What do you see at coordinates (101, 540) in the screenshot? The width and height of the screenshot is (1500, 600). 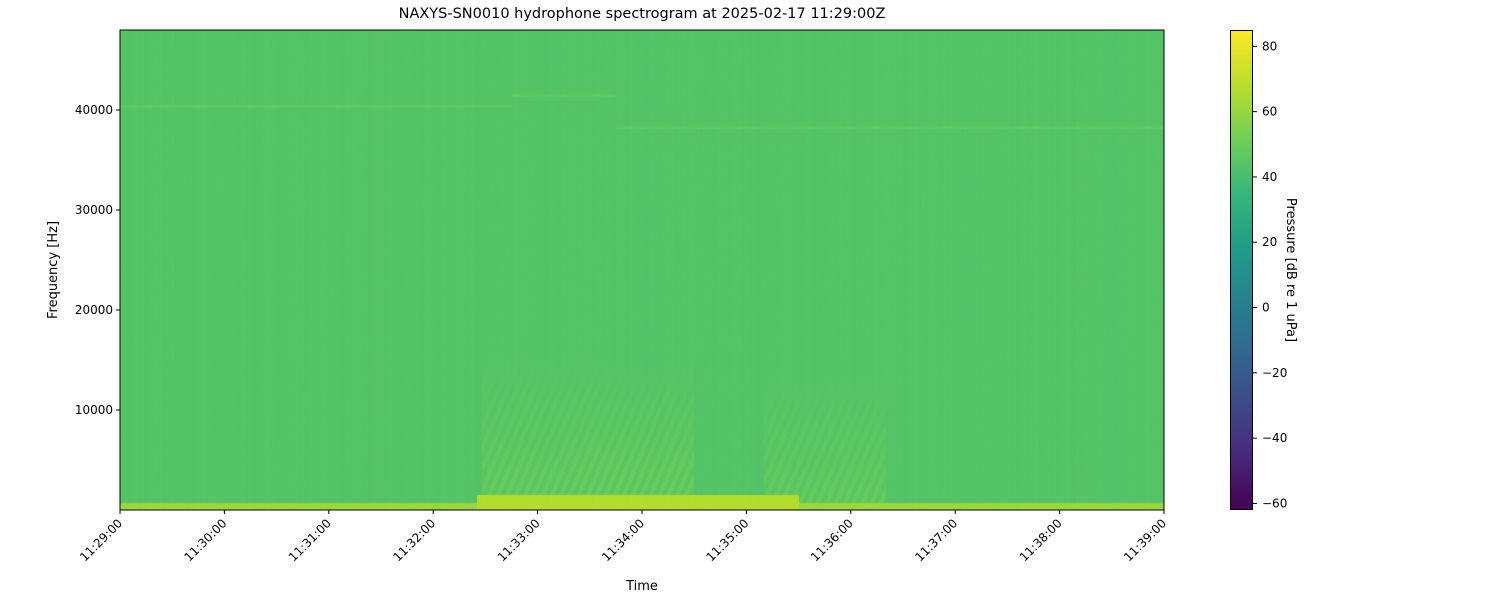 I see `x-tick-label: 11:29:00` at bounding box center [101, 540].